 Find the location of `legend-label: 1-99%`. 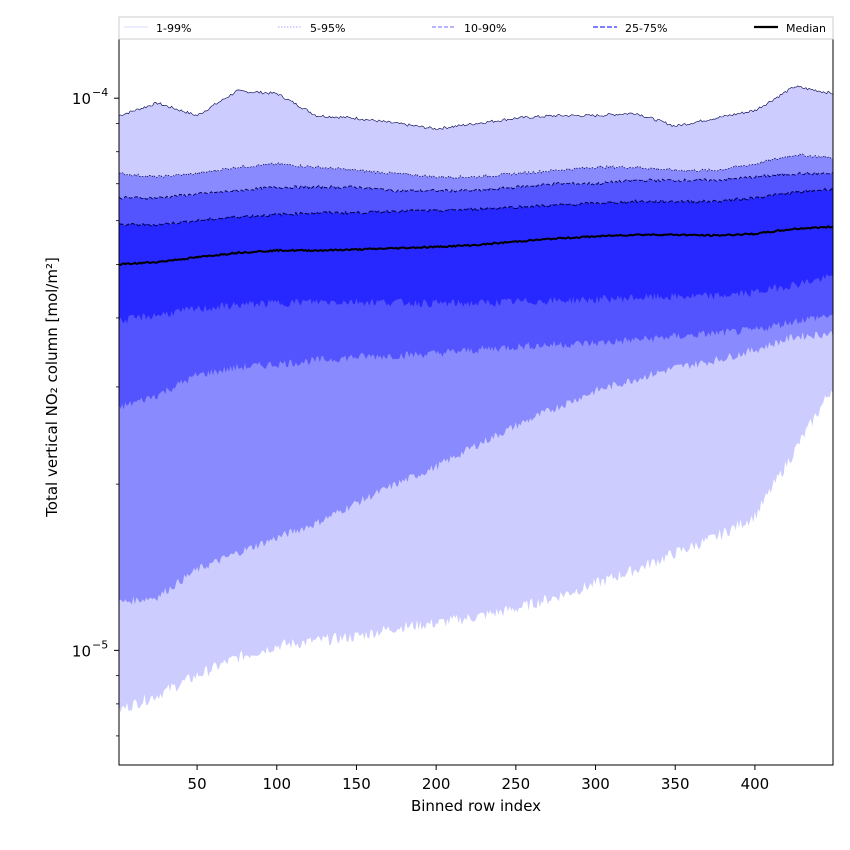

legend-label: 1-99% is located at coordinates (173, 28).